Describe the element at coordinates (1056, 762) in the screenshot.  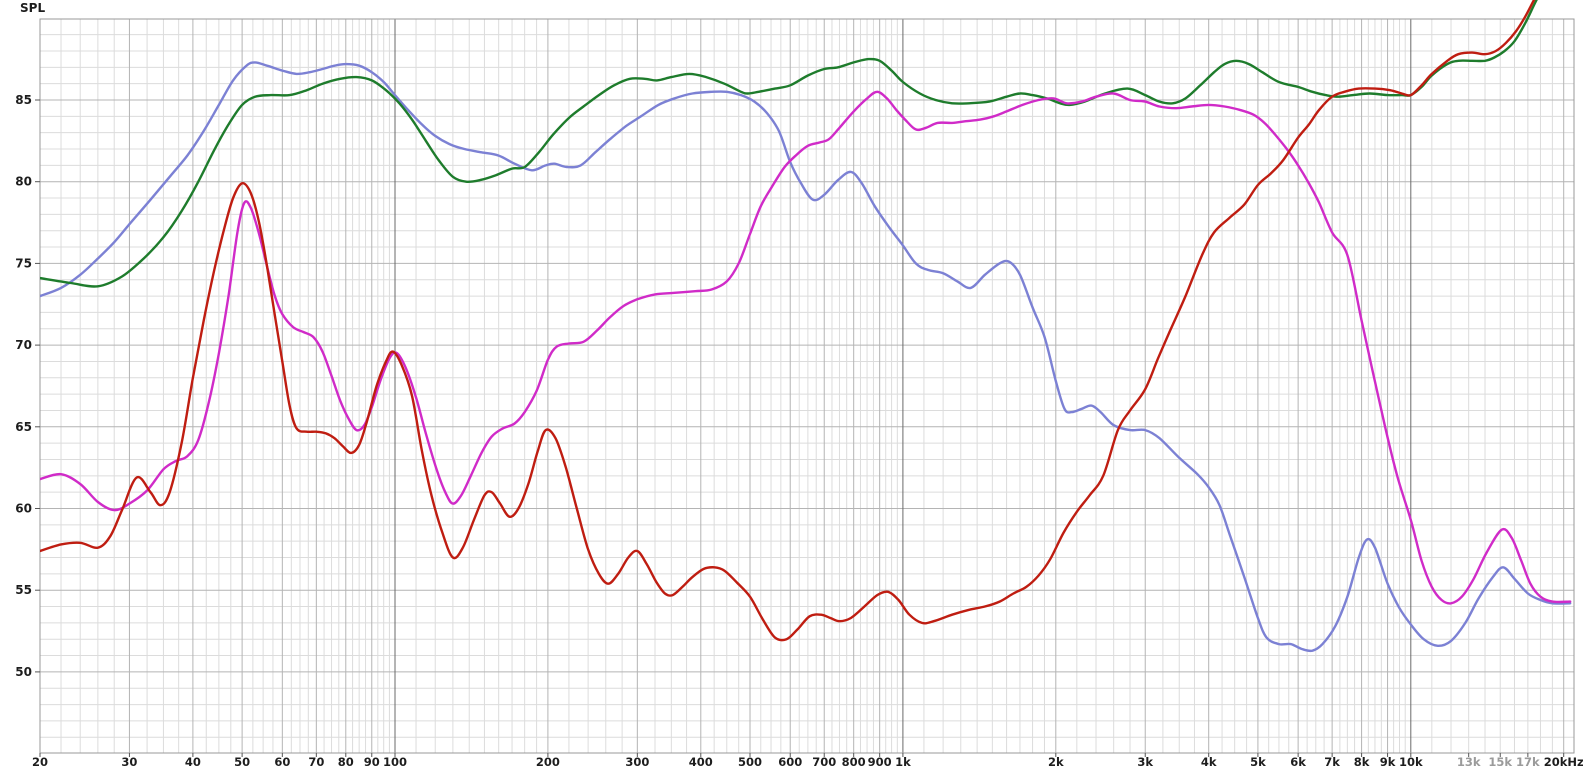
I see `x-tick-label-2k: 2k` at that location.